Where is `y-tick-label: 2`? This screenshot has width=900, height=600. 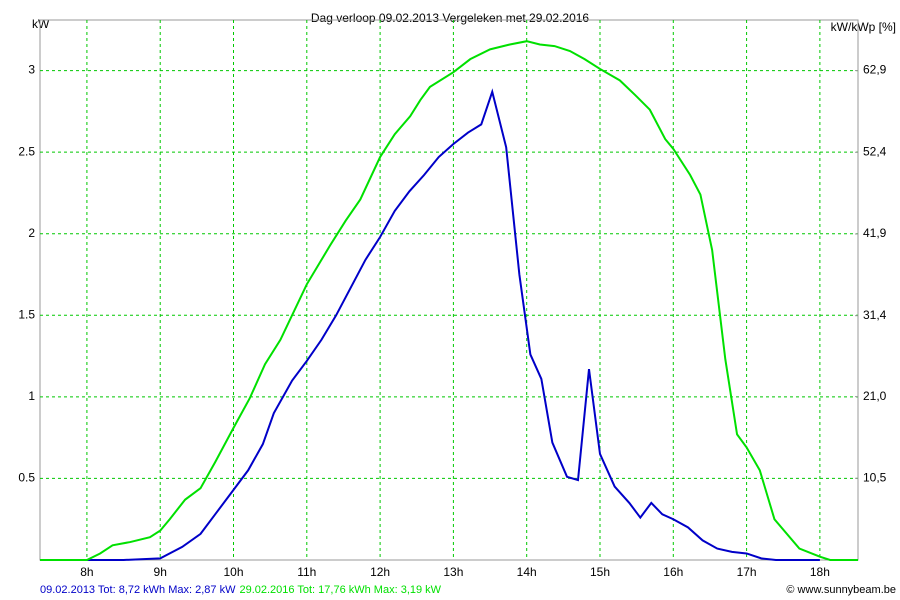 y-tick-label: 2 is located at coordinates (31, 233).